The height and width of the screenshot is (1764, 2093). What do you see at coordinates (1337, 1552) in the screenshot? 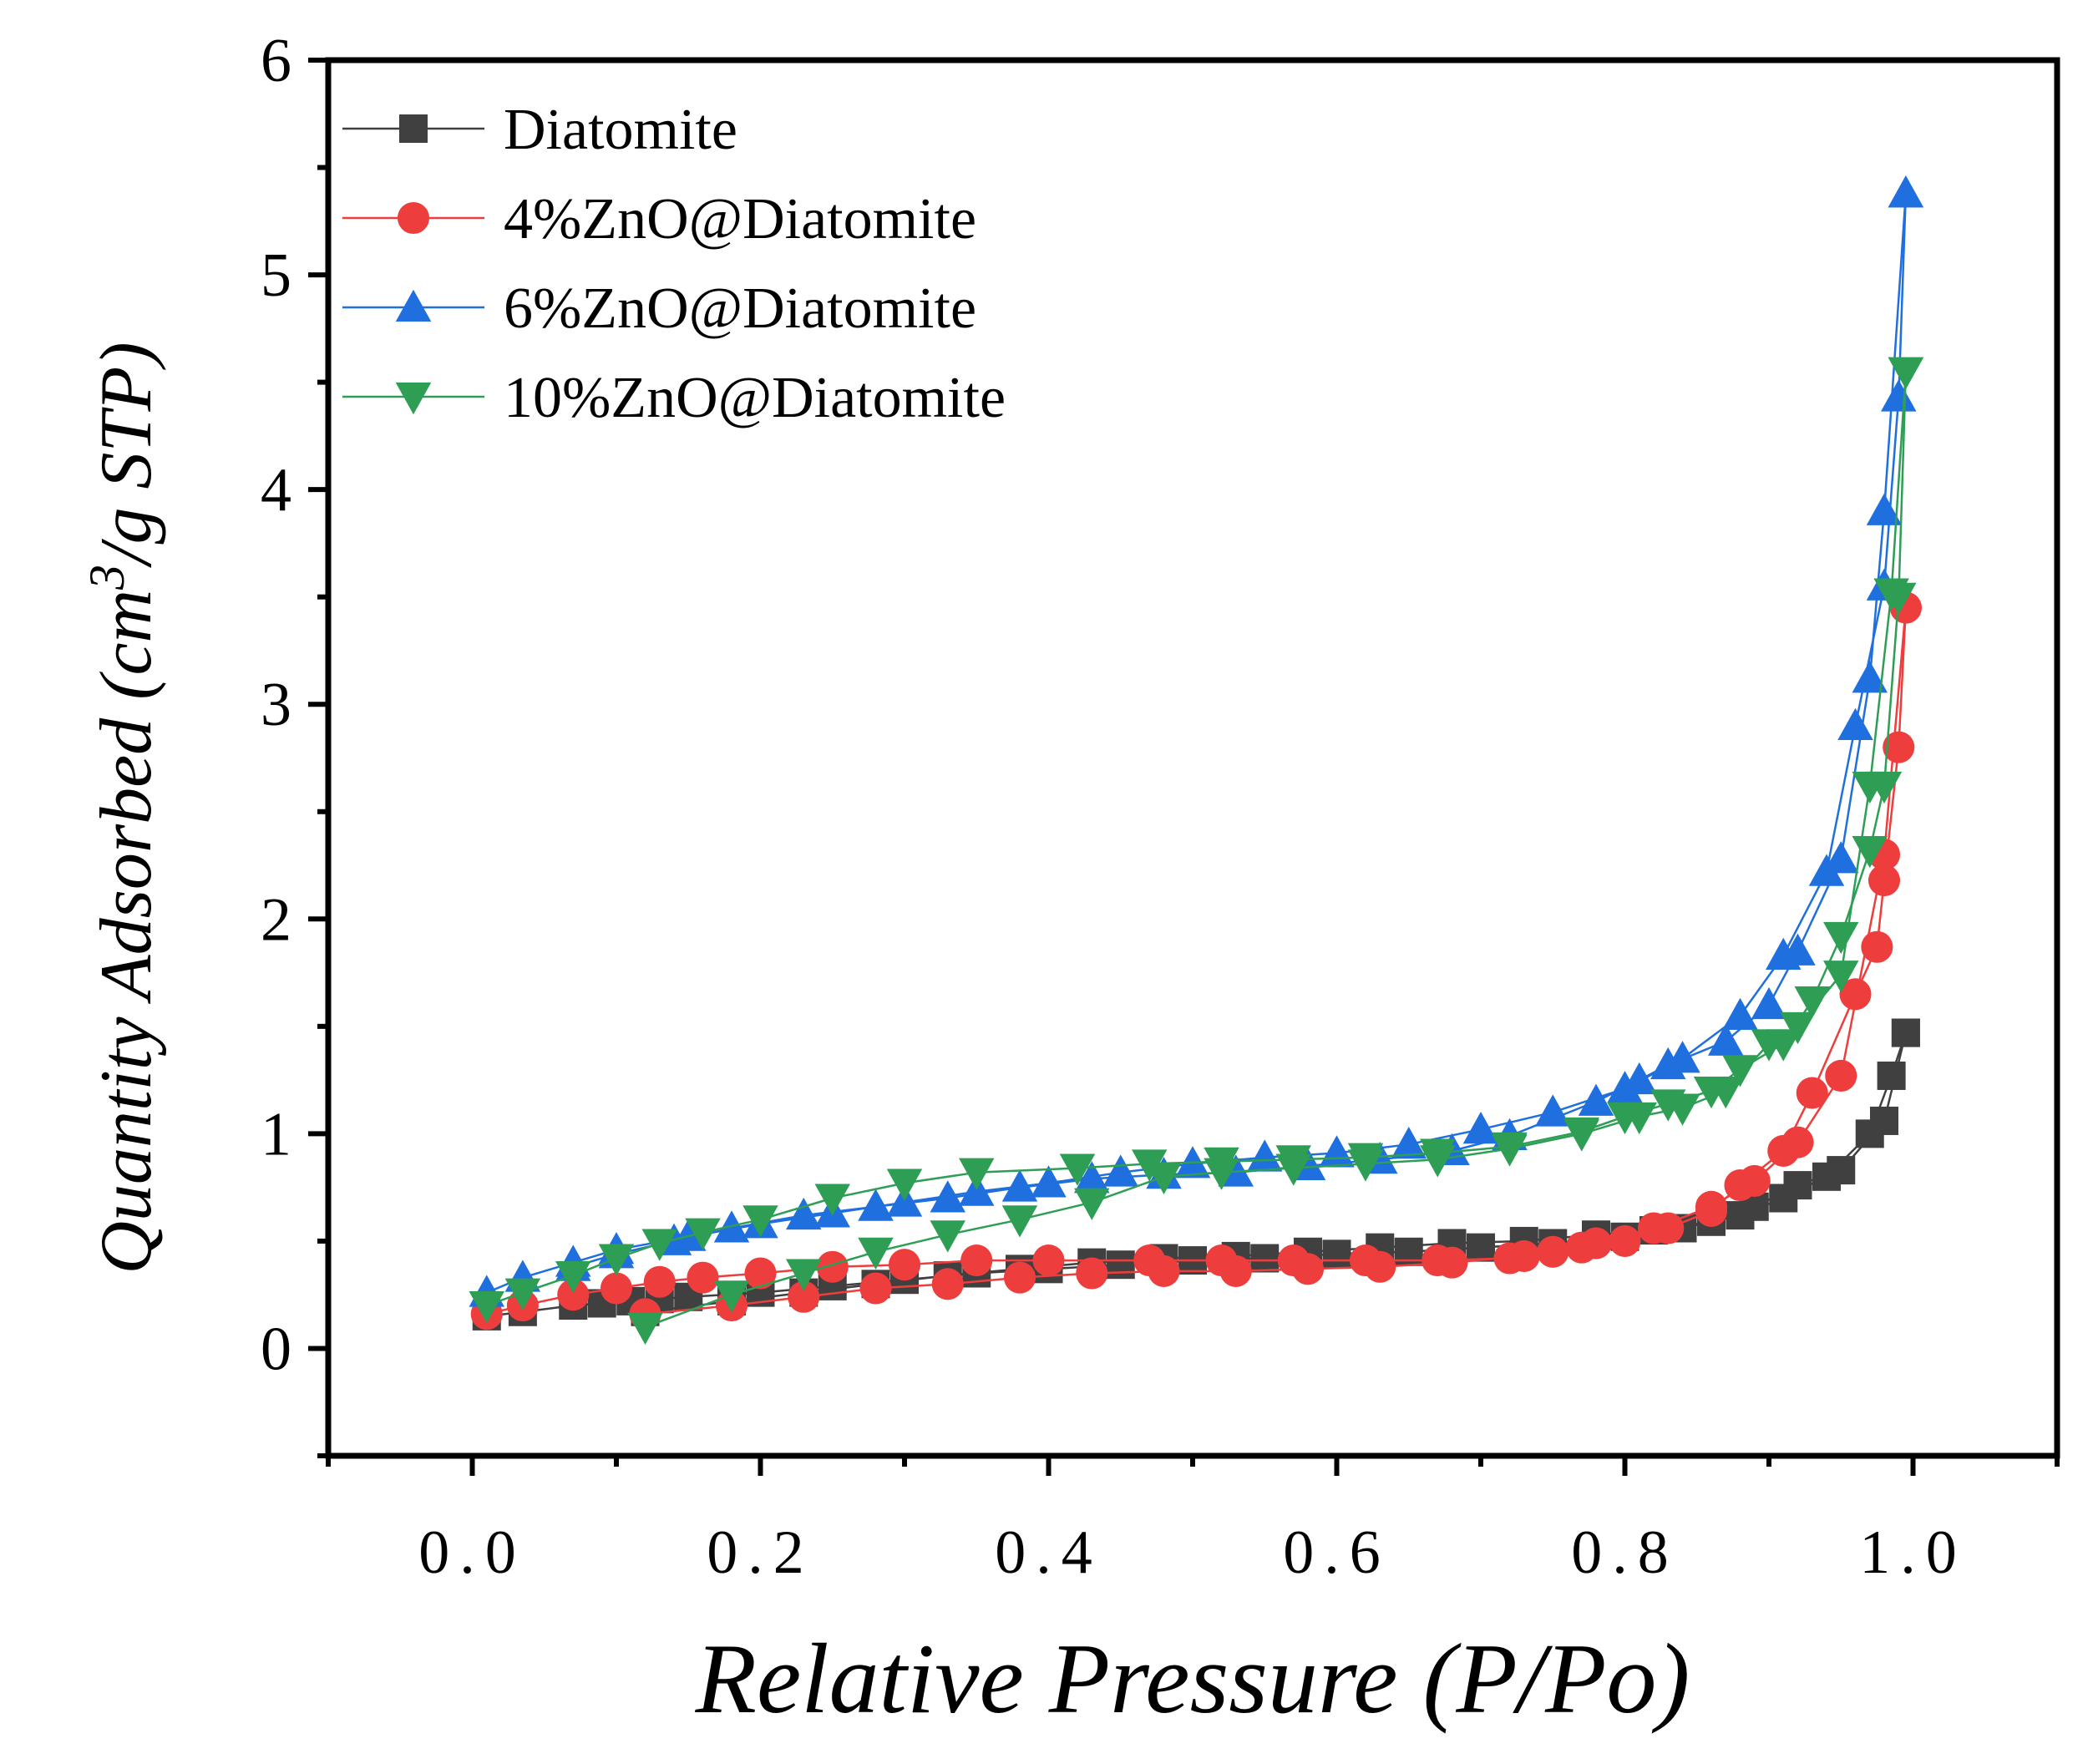
I see `x-tick-label: 0.6` at bounding box center [1337, 1552].